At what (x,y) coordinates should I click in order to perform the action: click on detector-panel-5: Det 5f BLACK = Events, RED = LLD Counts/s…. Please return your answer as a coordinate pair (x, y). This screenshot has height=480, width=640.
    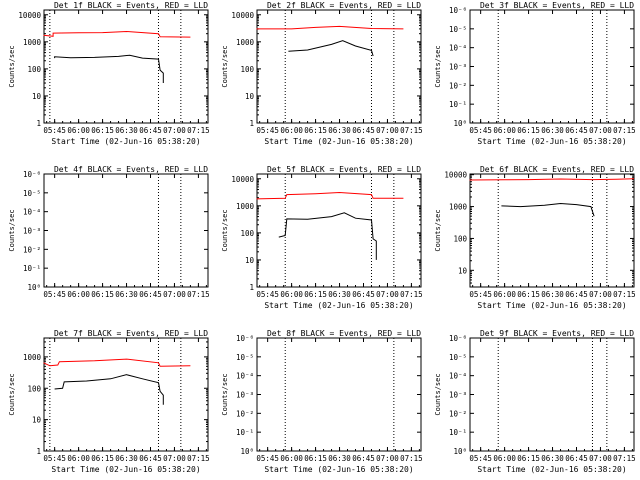
    Looking at the image, I should click on (322, 237).